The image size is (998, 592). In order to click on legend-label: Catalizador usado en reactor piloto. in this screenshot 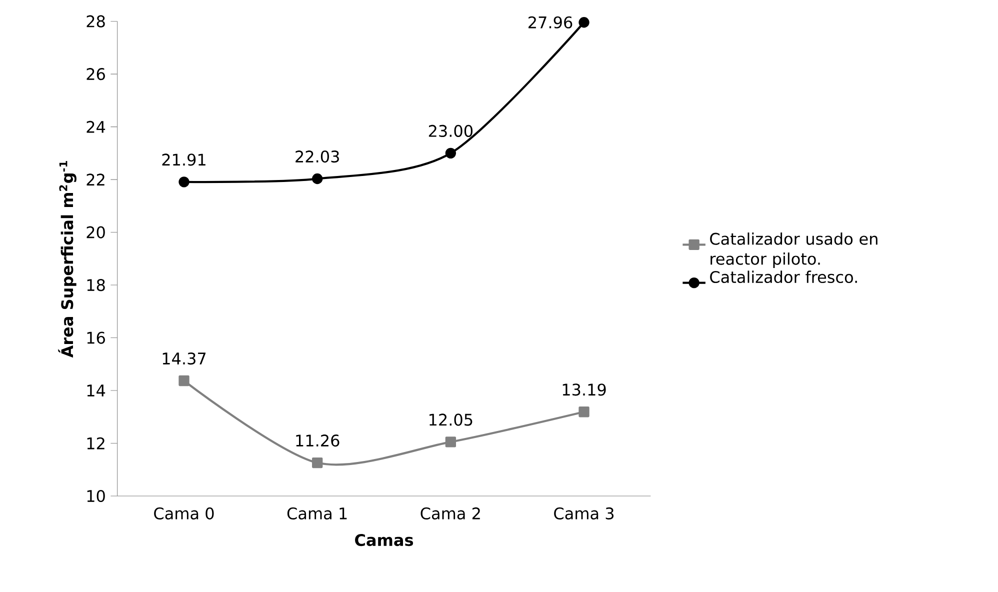, I will do `click(794, 250)`.